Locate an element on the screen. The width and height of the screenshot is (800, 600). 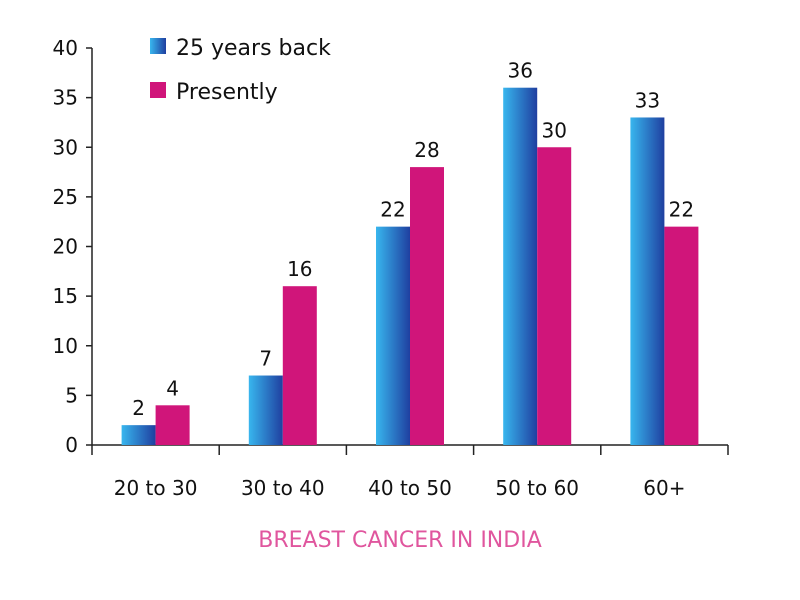
chart-caption: BREAST CANCER IN INDIA is located at coordinates (400, 540).